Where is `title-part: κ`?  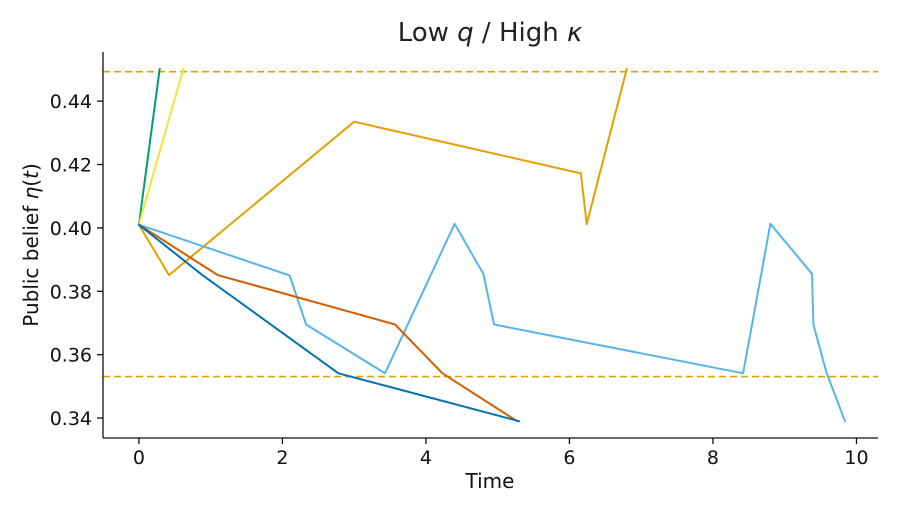
title-part: κ is located at coordinates (575, 33).